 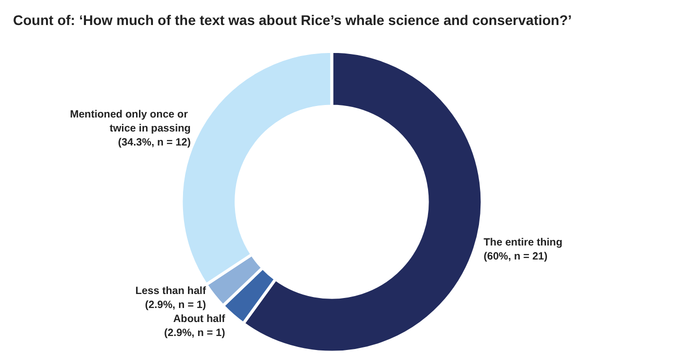 What do you see at coordinates (523, 242) in the screenshot?
I see `slice-label: The entire thing` at bounding box center [523, 242].